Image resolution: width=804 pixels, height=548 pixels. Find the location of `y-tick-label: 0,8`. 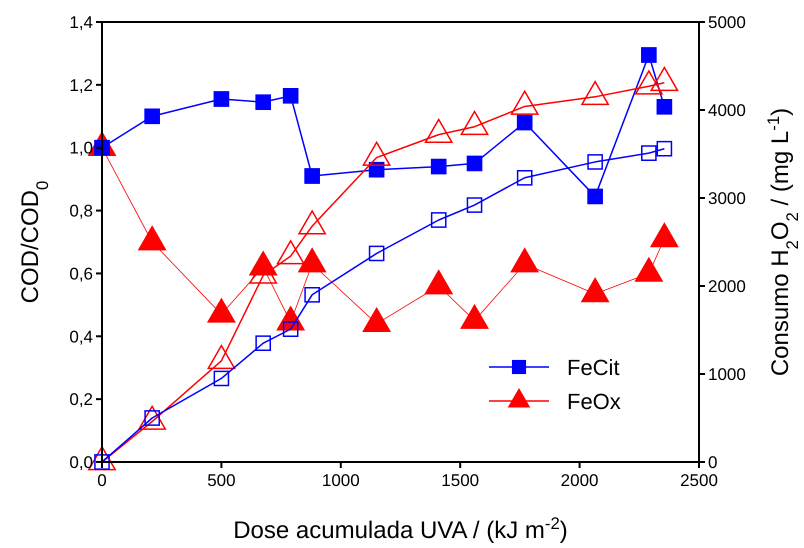

y-tick-label: 0,8 is located at coordinates (81, 211).